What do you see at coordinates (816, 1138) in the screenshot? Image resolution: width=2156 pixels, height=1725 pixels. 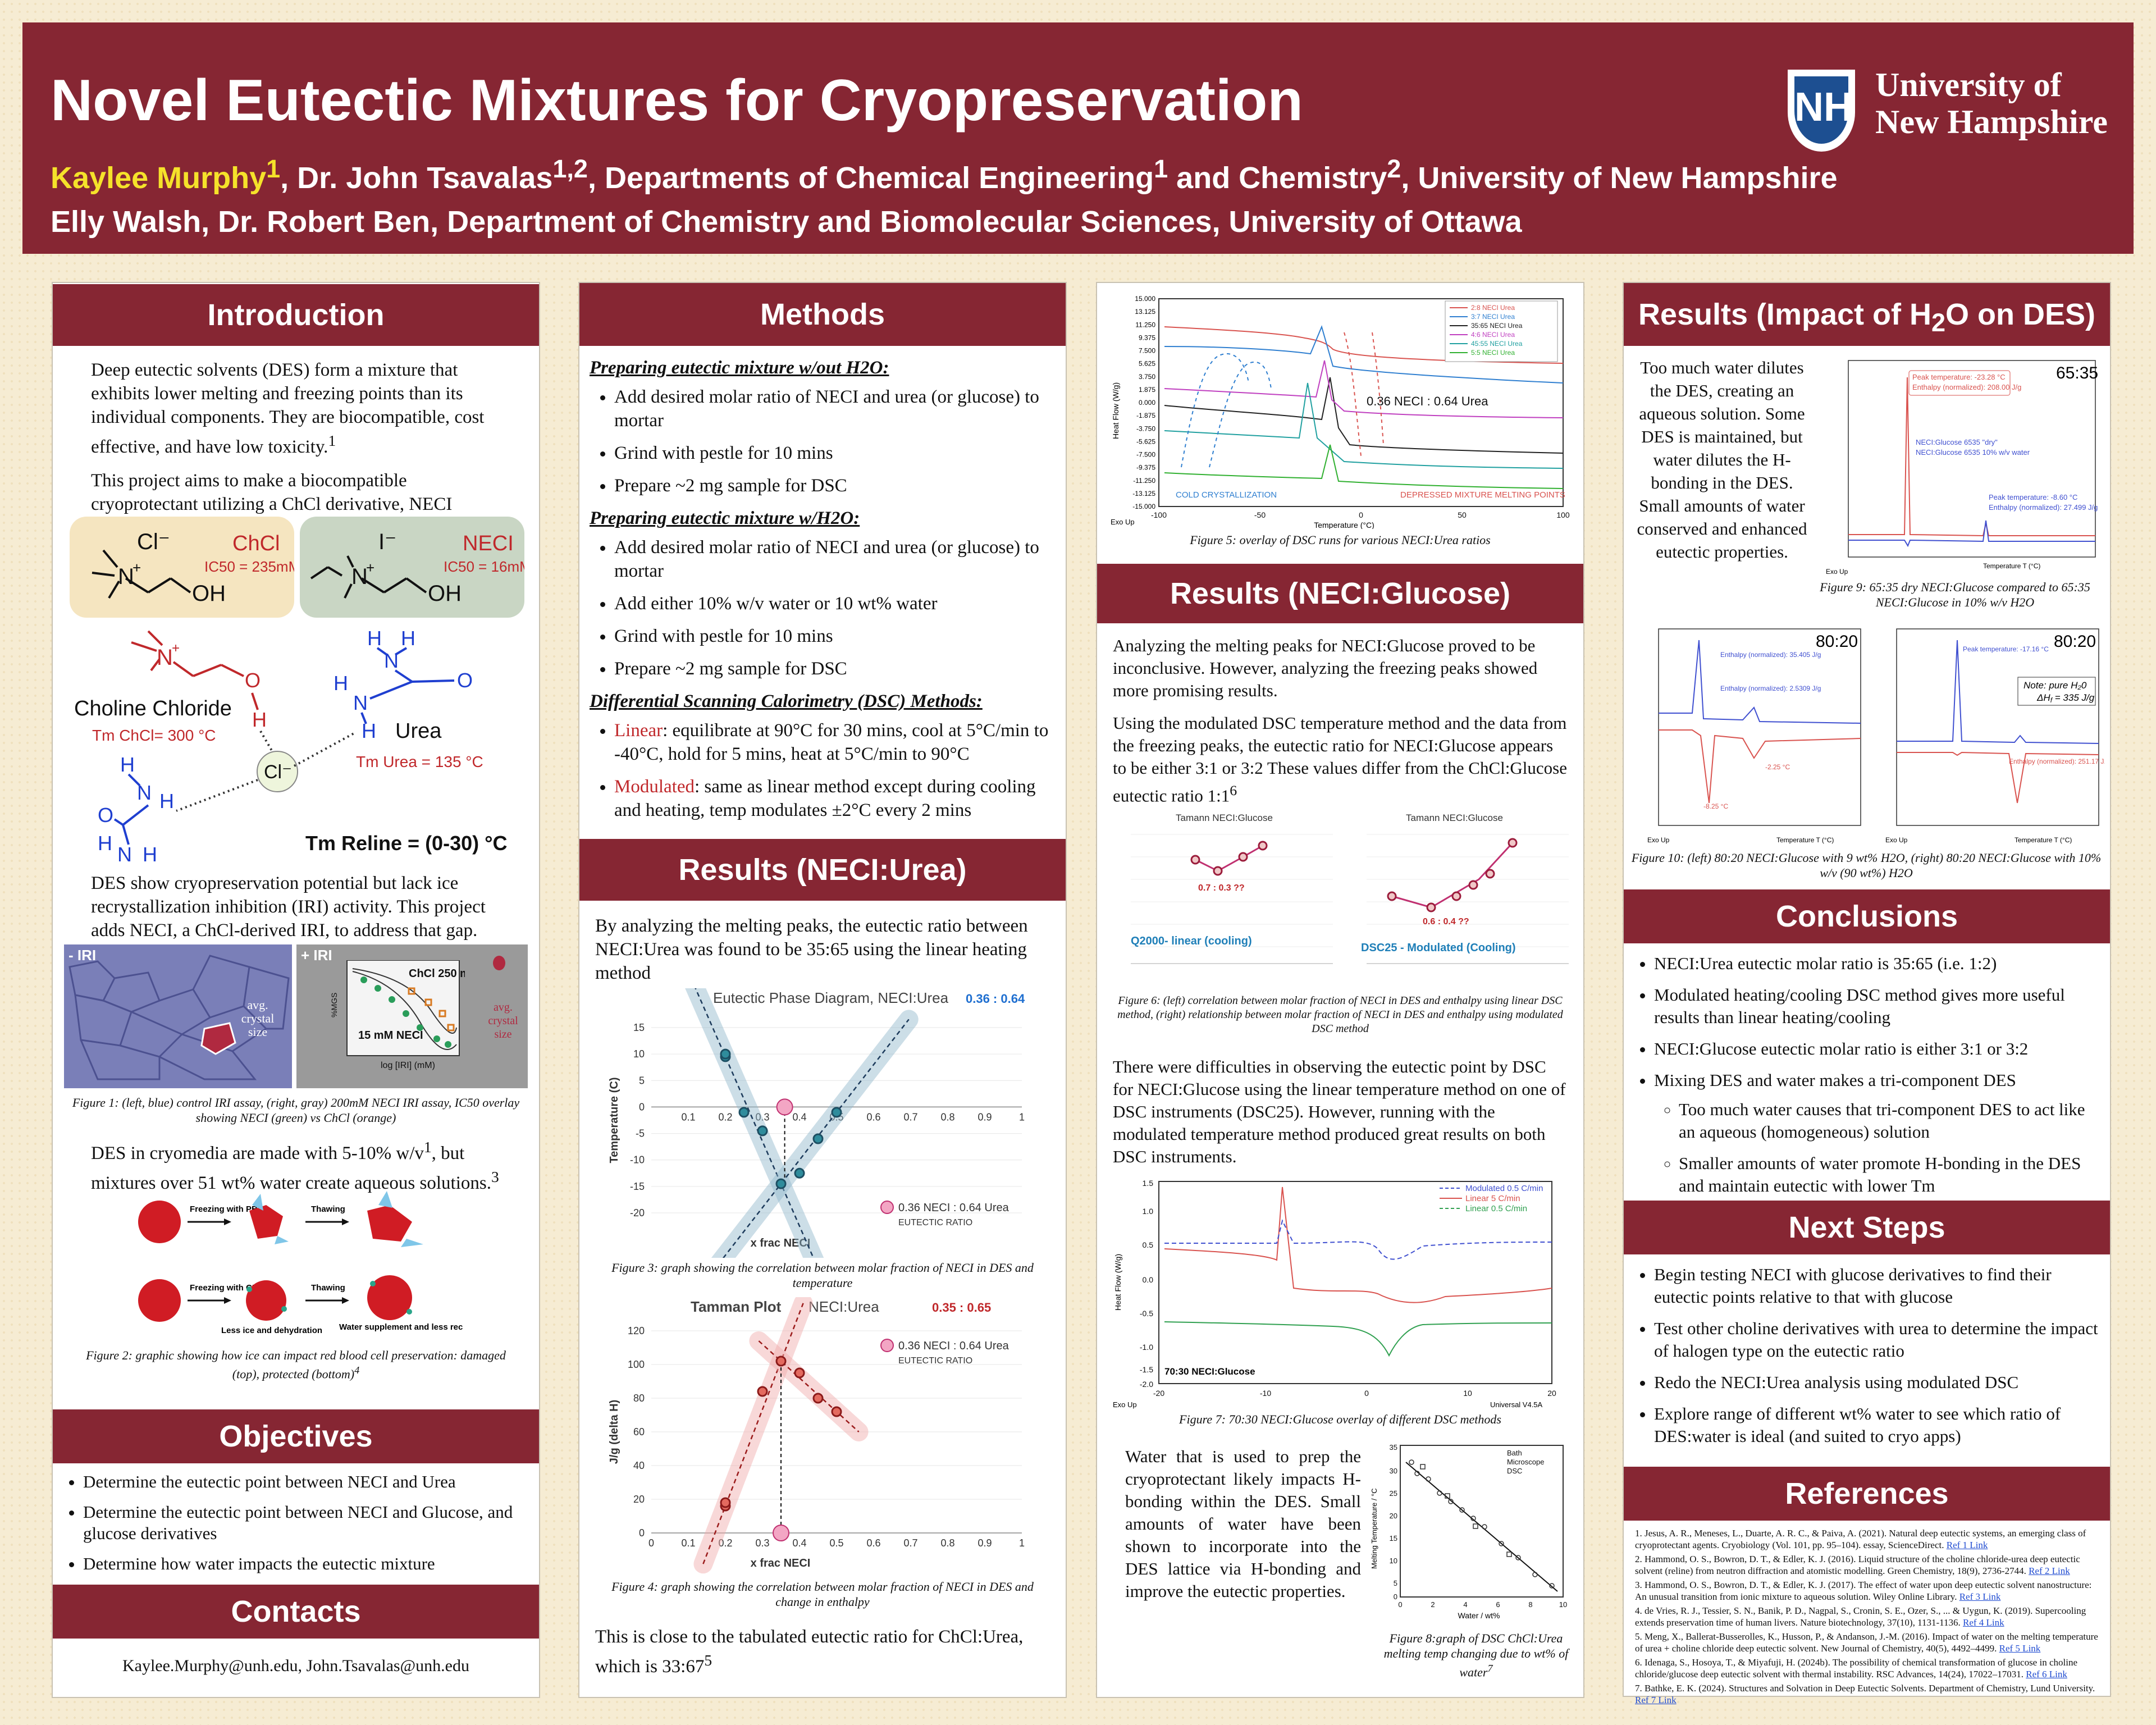 I see `trend-line` at bounding box center [816, 1138].